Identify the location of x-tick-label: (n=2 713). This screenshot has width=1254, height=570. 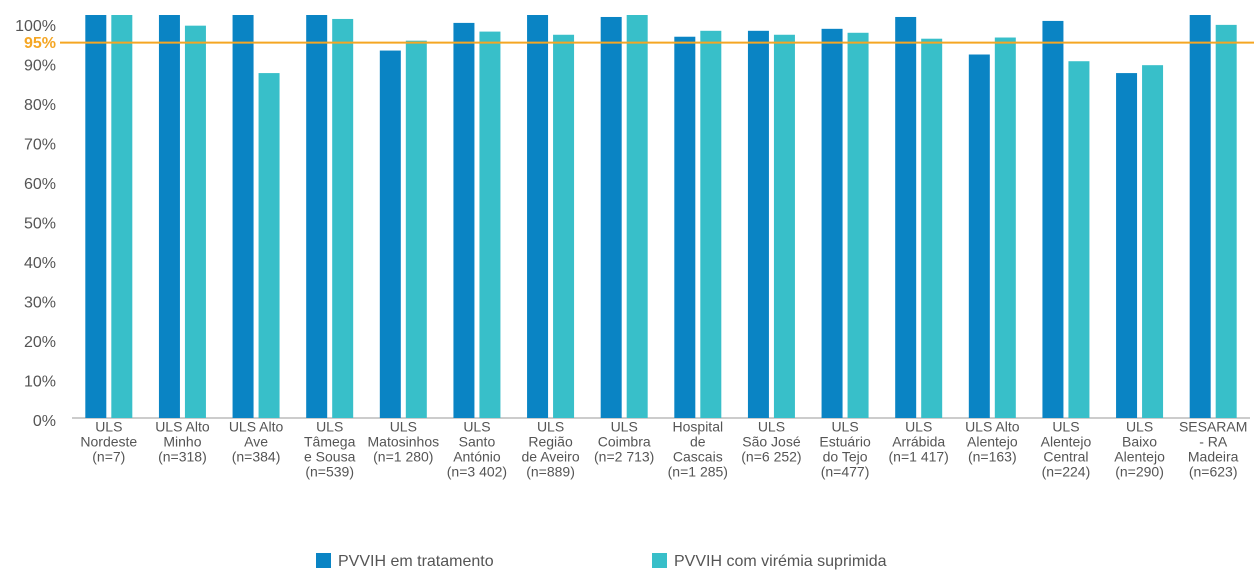
(624, 457).